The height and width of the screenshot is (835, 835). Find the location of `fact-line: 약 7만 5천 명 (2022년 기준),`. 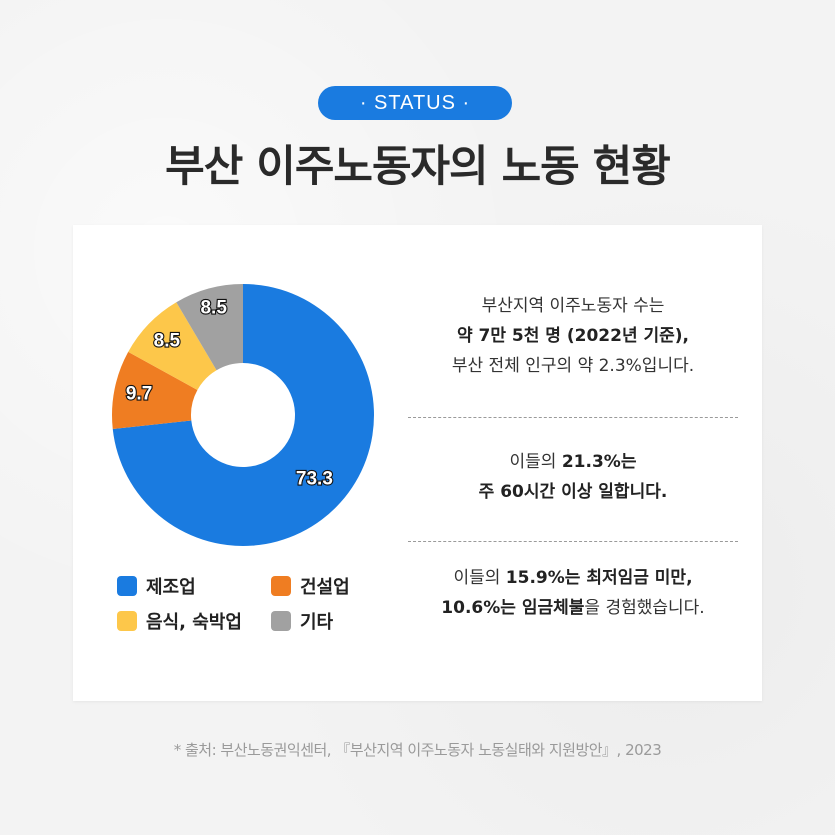

fact-line: 약 7만 5천 명 (2022년 기준), is located at coordinates (573, 336).